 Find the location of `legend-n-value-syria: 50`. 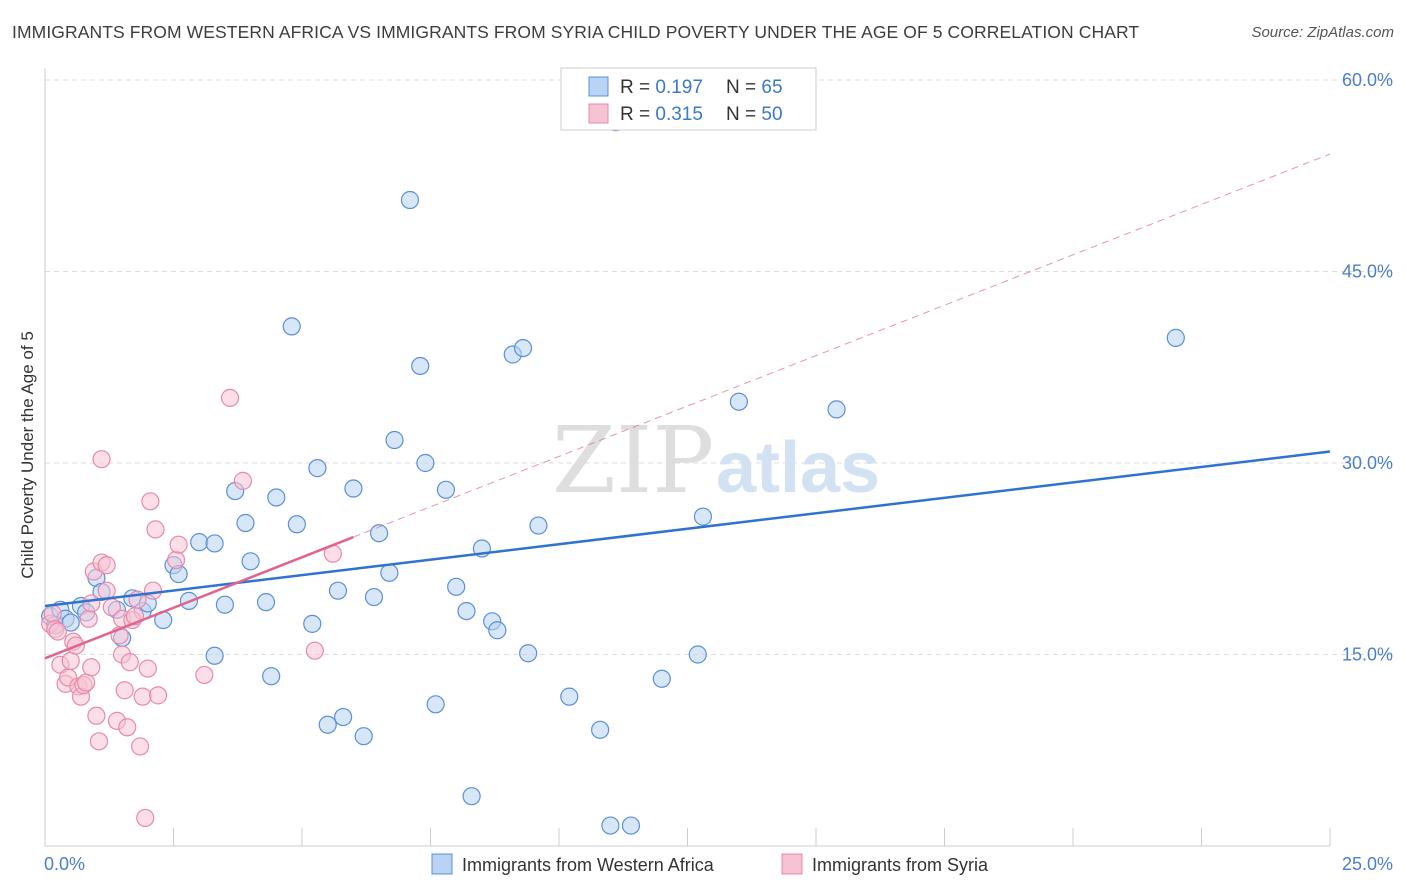

legend-n-value-syria: 50 is located at coordinates (771, 114).